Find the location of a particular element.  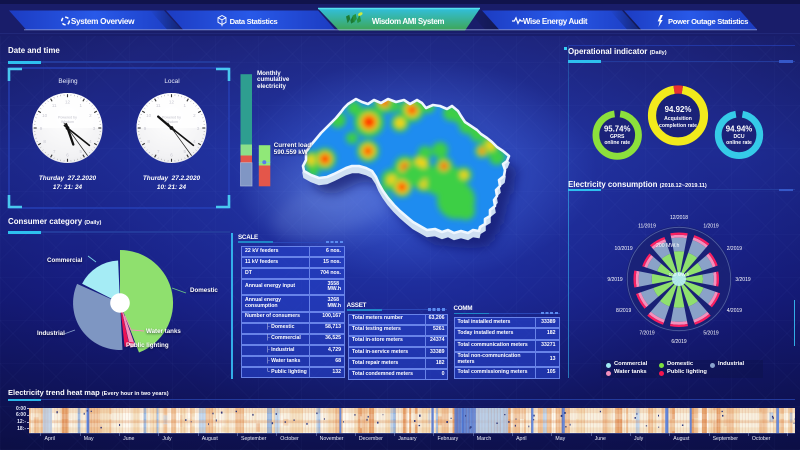

svg-text: 2/2019 is located at coordinates (735, 249).